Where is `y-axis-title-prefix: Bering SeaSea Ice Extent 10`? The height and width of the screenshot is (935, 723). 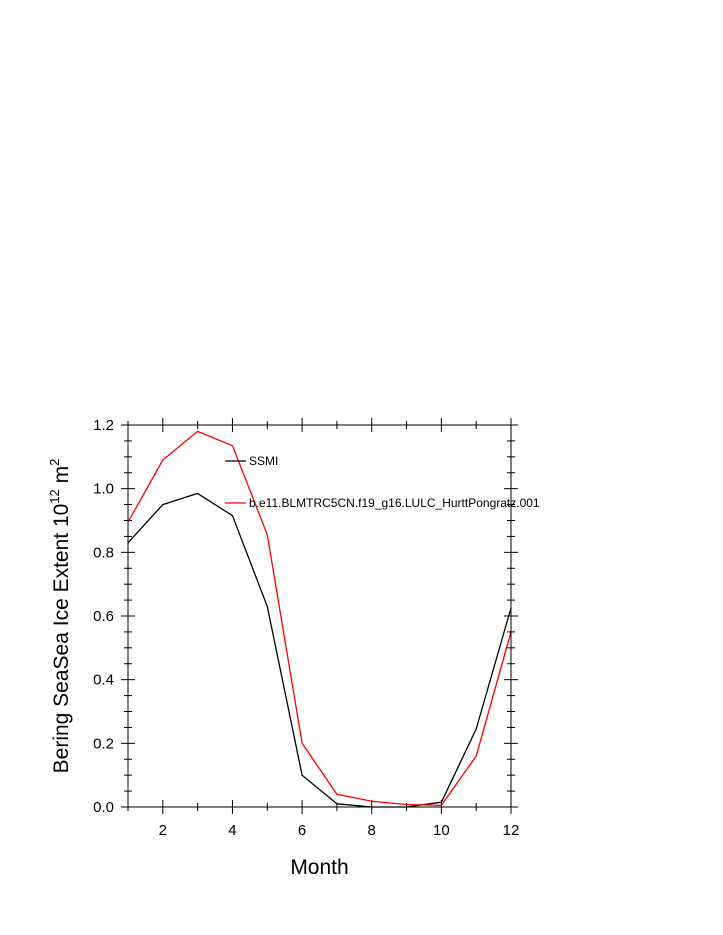
y-axis-title-prefix: Bering SeaSea Ice Extent 10 is located at coordinates (61, 639).